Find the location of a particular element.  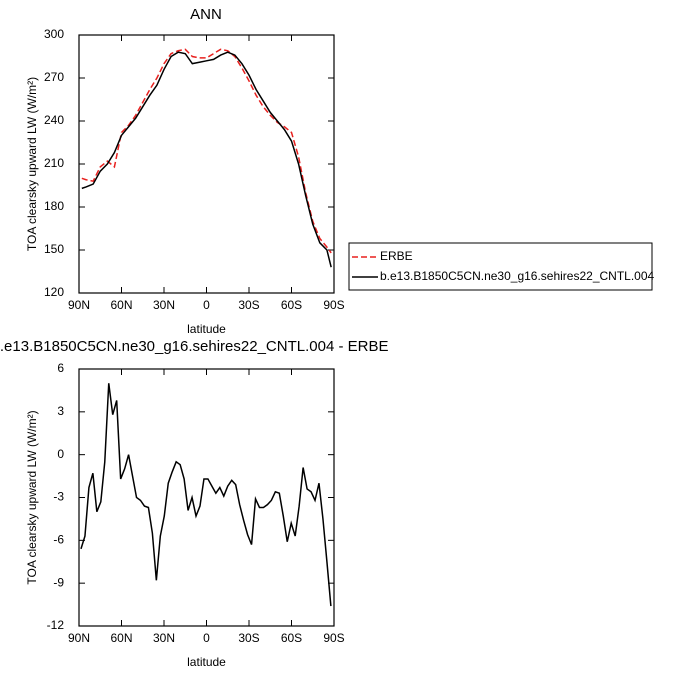

y-tick-label: 120 is located at coordinates (54, 292).